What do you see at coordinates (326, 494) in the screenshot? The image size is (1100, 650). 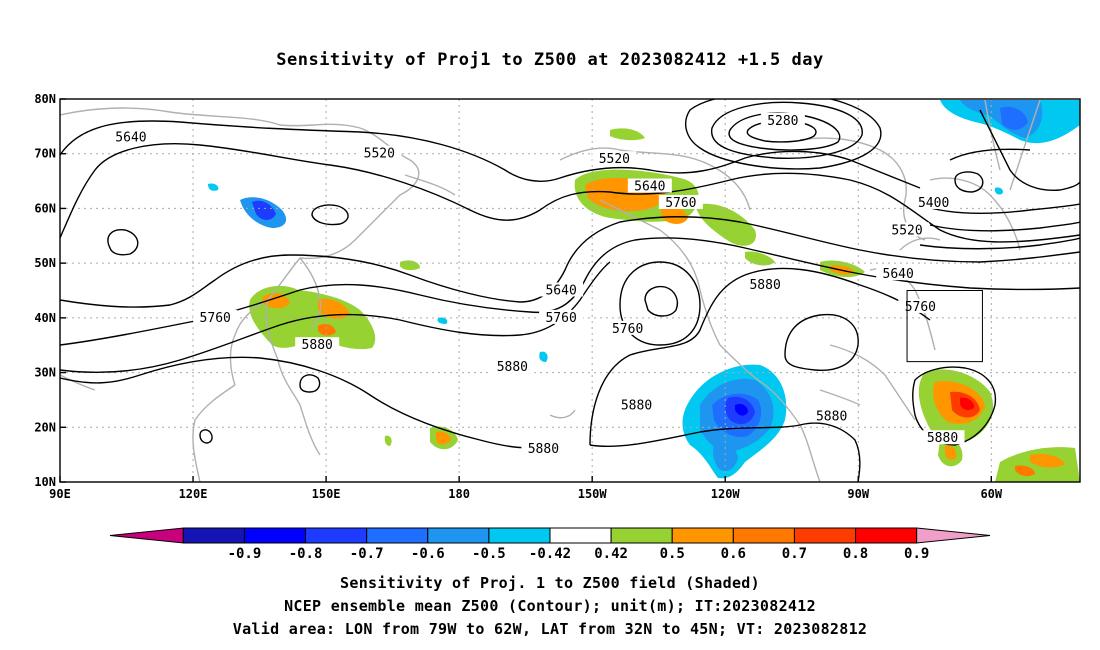 I see `x-tick-label: 150E` at bounding box center [326, 494].